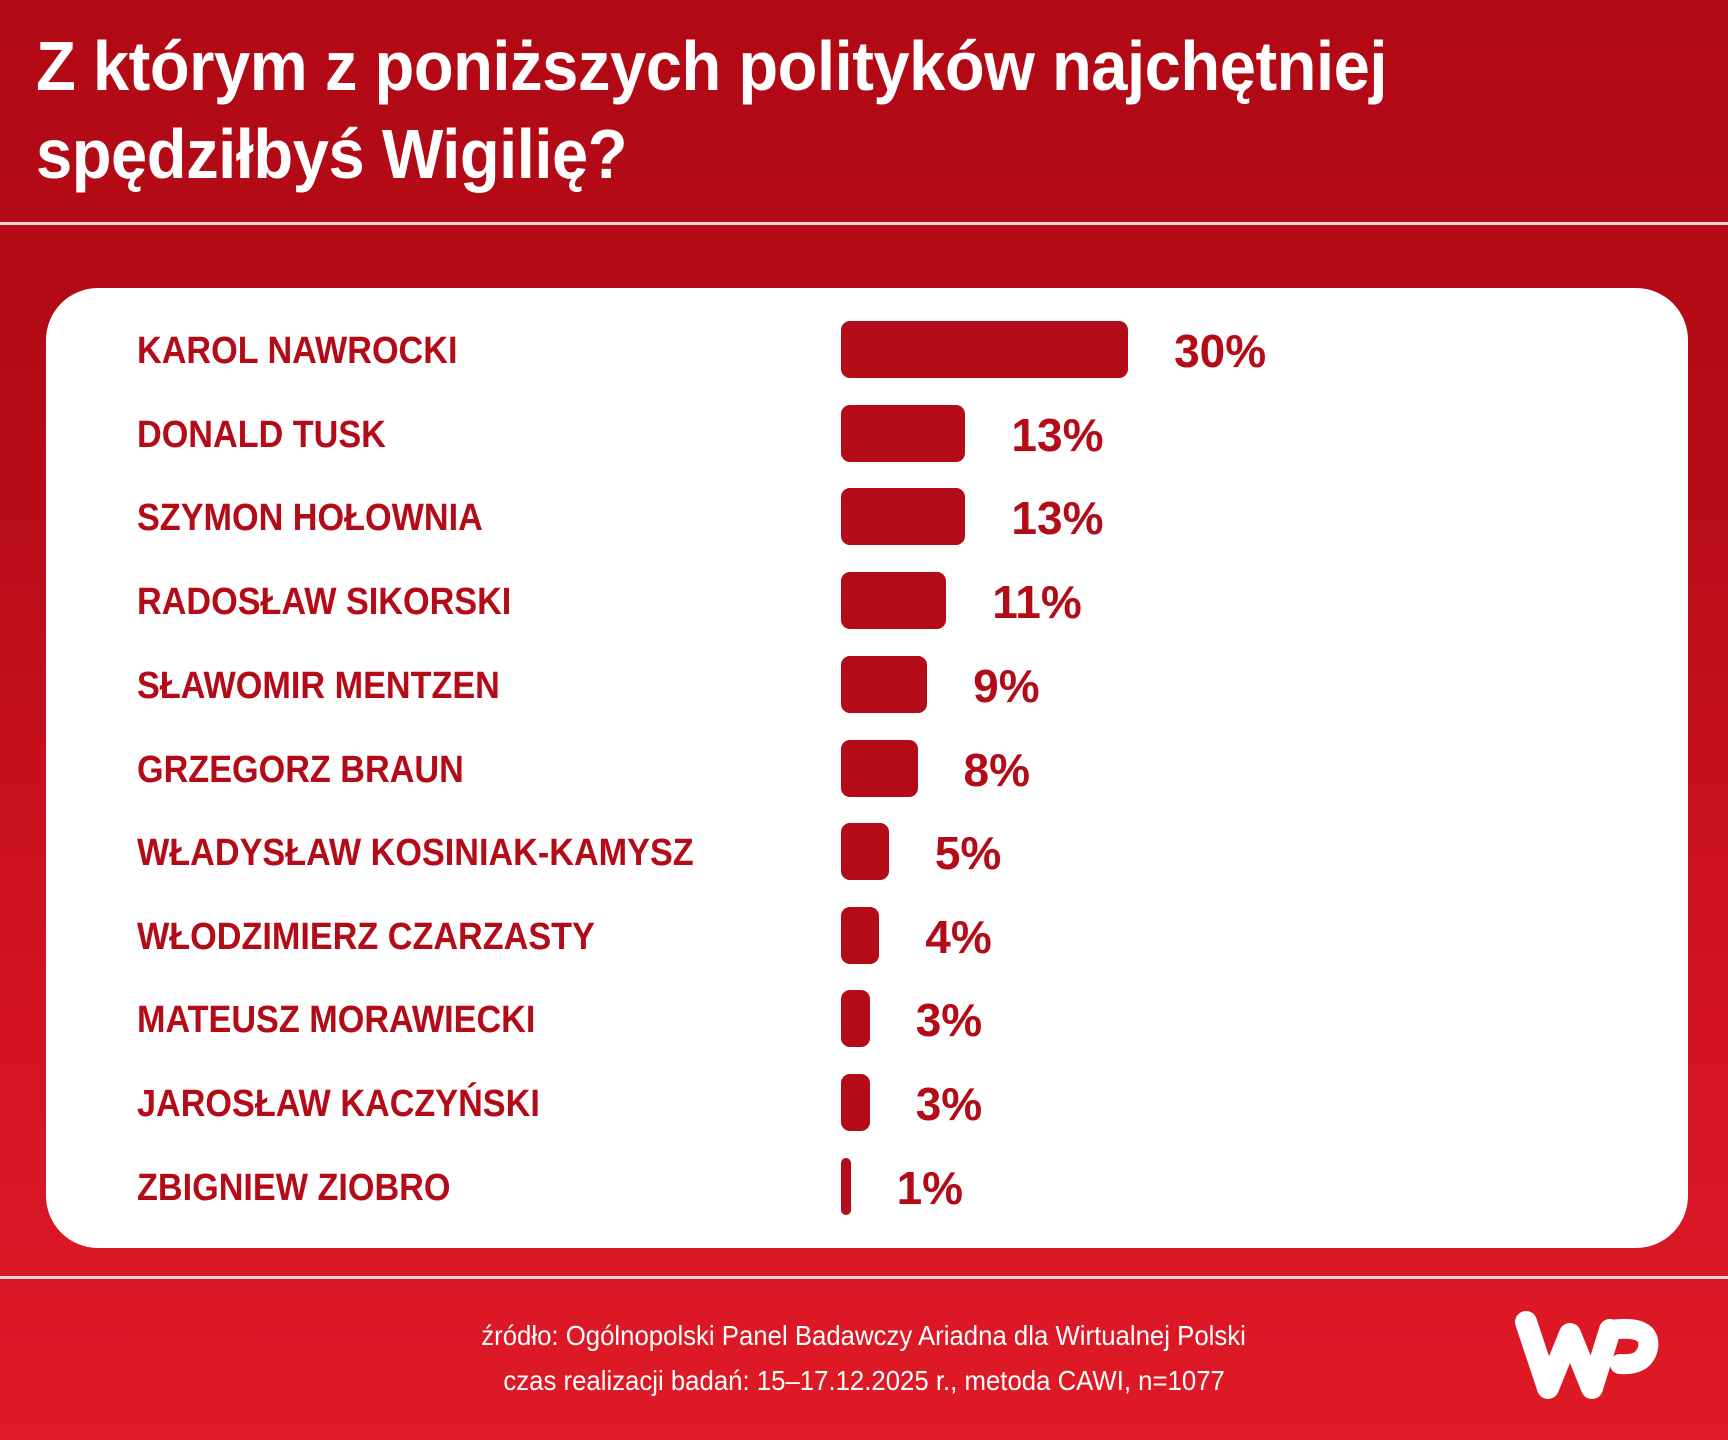 The height and width of the screenshot is (1440, 1728). I want to click on bar-row: RADOSŁAW SIKORSKI 11%, so click(867, 602).